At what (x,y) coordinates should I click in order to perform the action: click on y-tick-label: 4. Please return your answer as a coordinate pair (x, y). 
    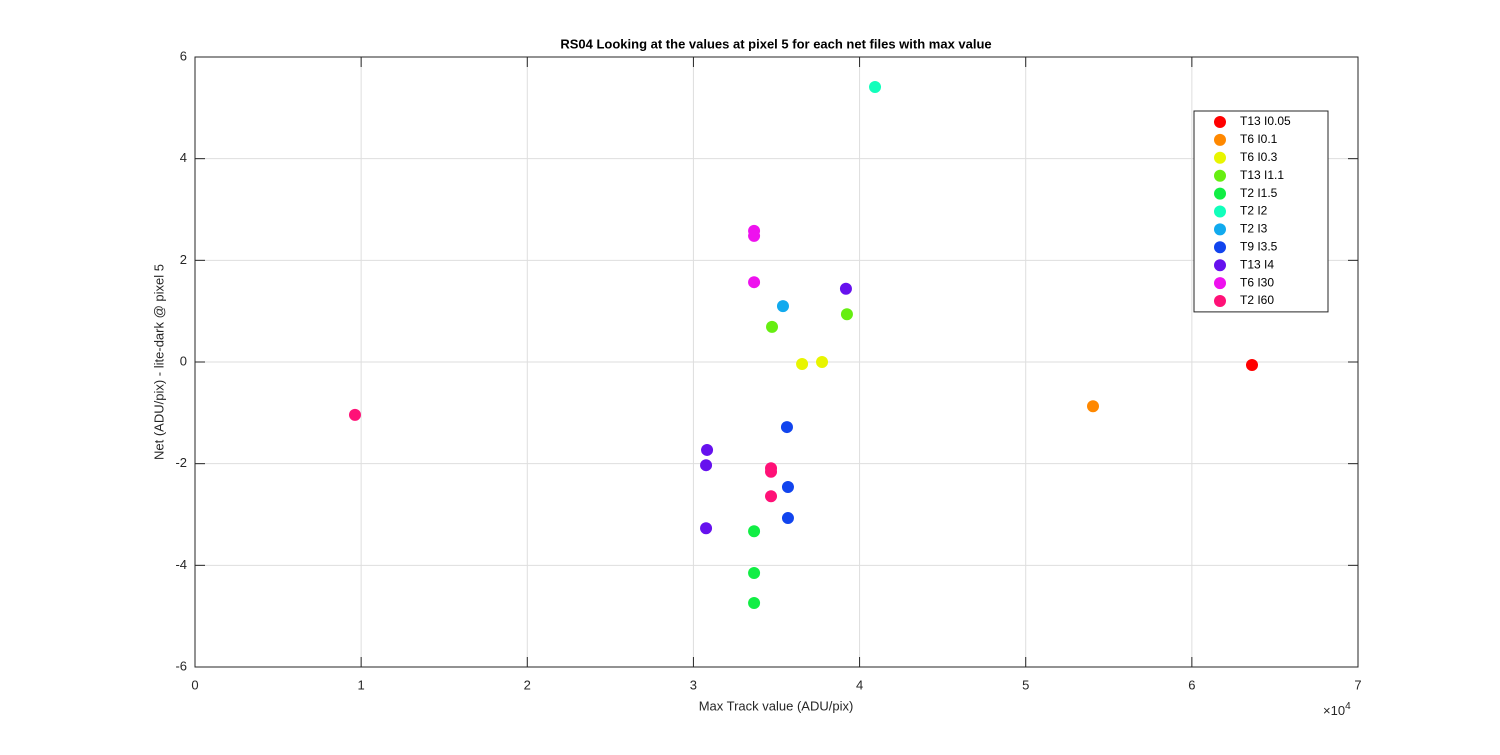
    Looking at the image, I should click on (183, 157).